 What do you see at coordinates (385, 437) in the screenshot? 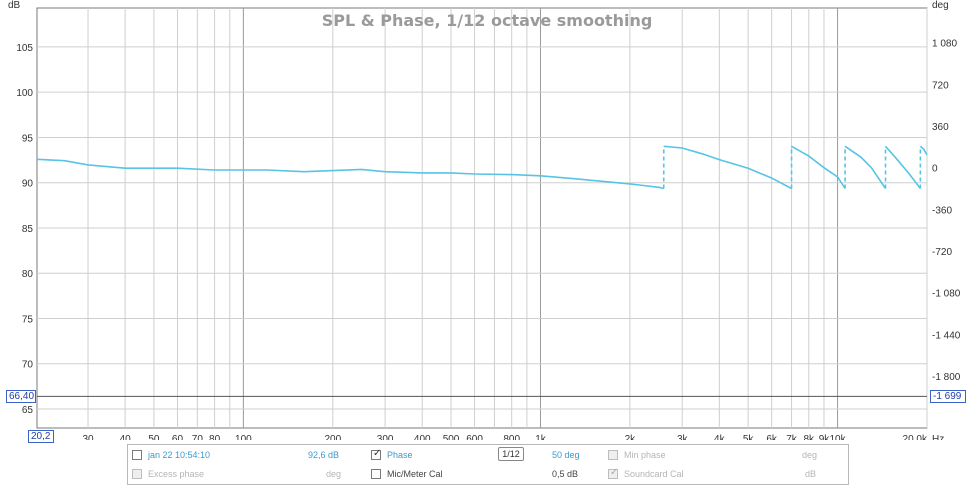
I see `x-tick-label: 300` at bounding box center [385, 437].